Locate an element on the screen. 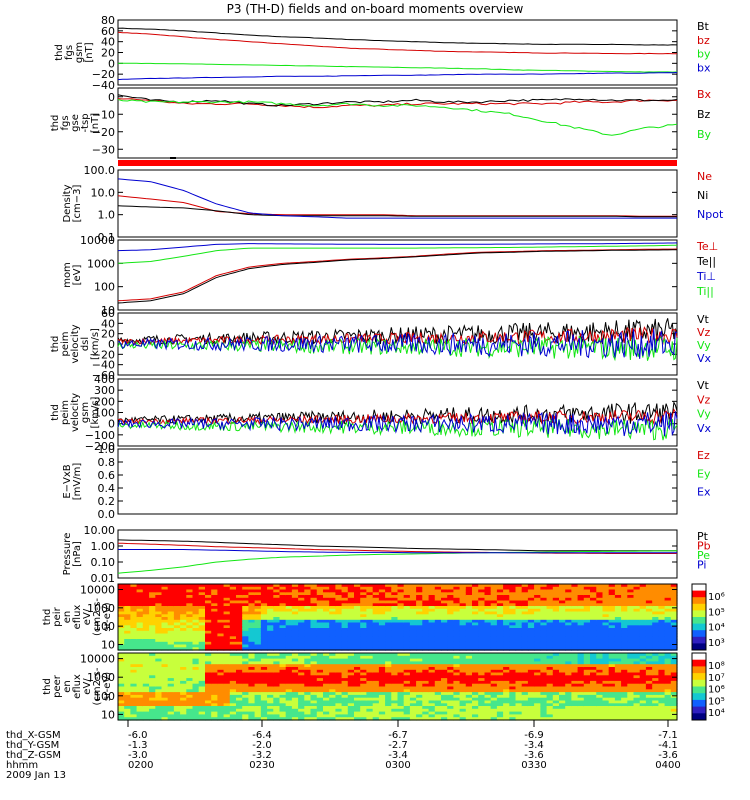  colorbar-segment is located at coordinates (699, 614).